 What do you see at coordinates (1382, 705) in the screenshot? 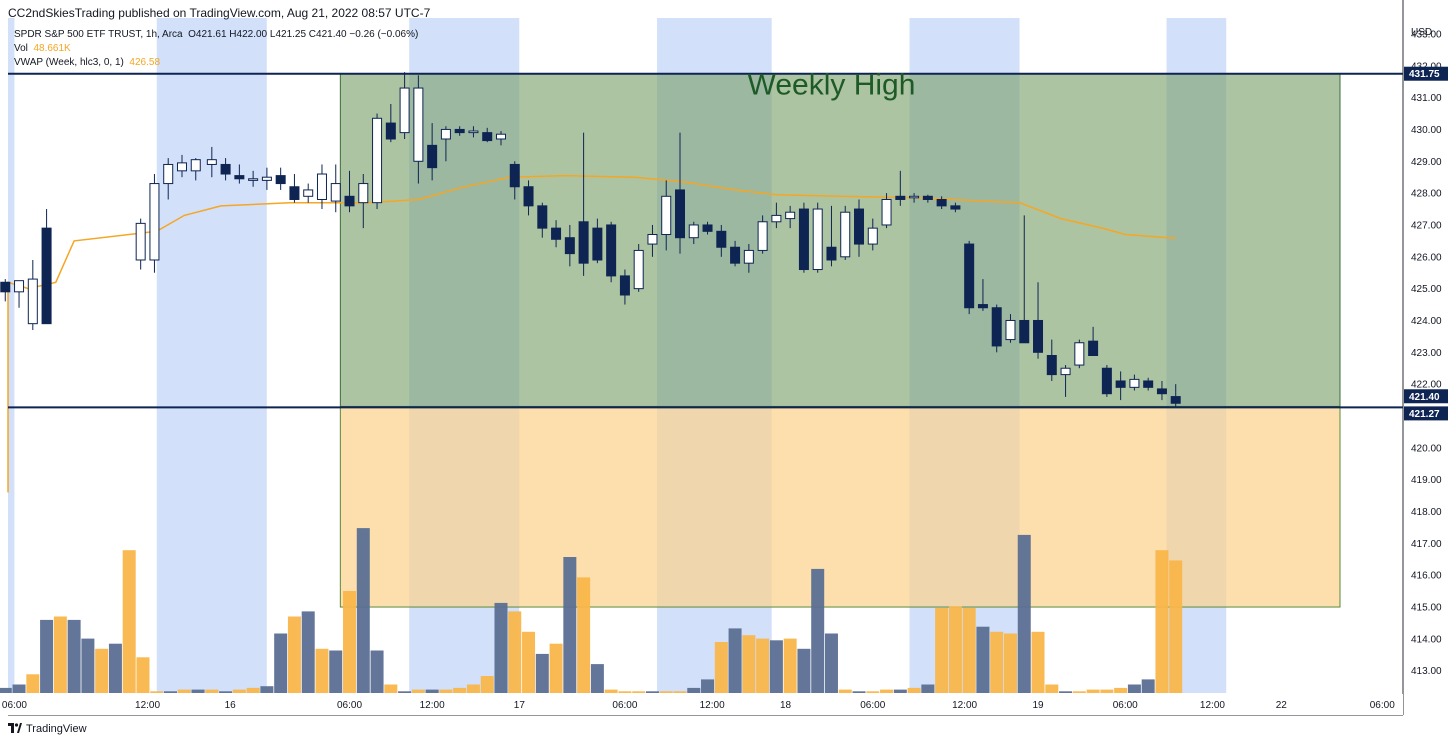
I see `x-tick-label: 06:00` at bounding box center [1382, 705].